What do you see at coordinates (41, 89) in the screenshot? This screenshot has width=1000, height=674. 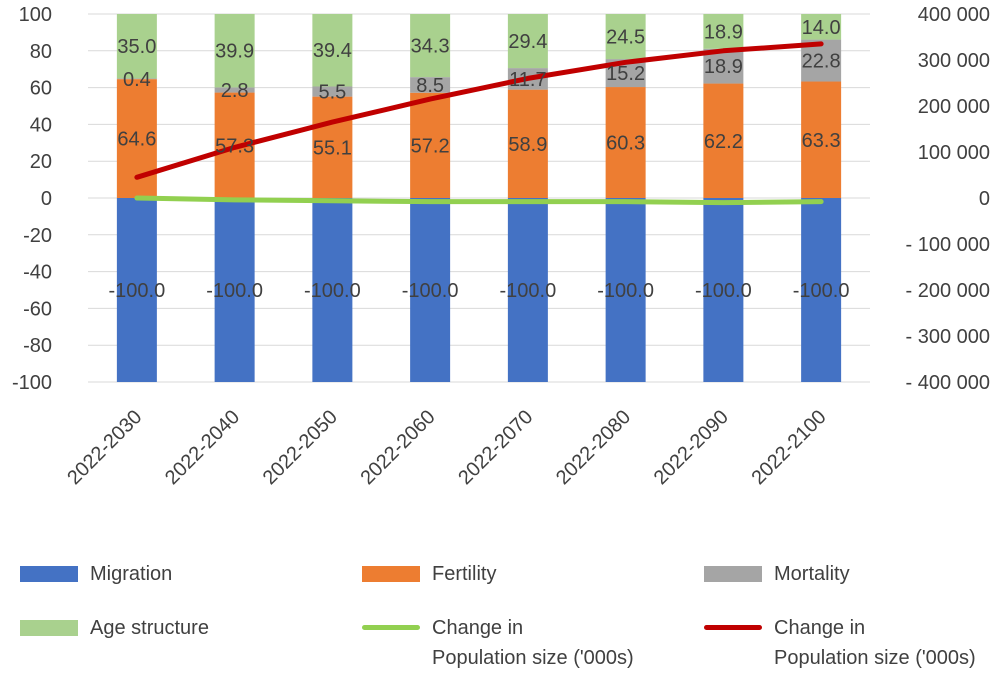 I see `y-tick-label: 60` at bounding box center [41, 89].